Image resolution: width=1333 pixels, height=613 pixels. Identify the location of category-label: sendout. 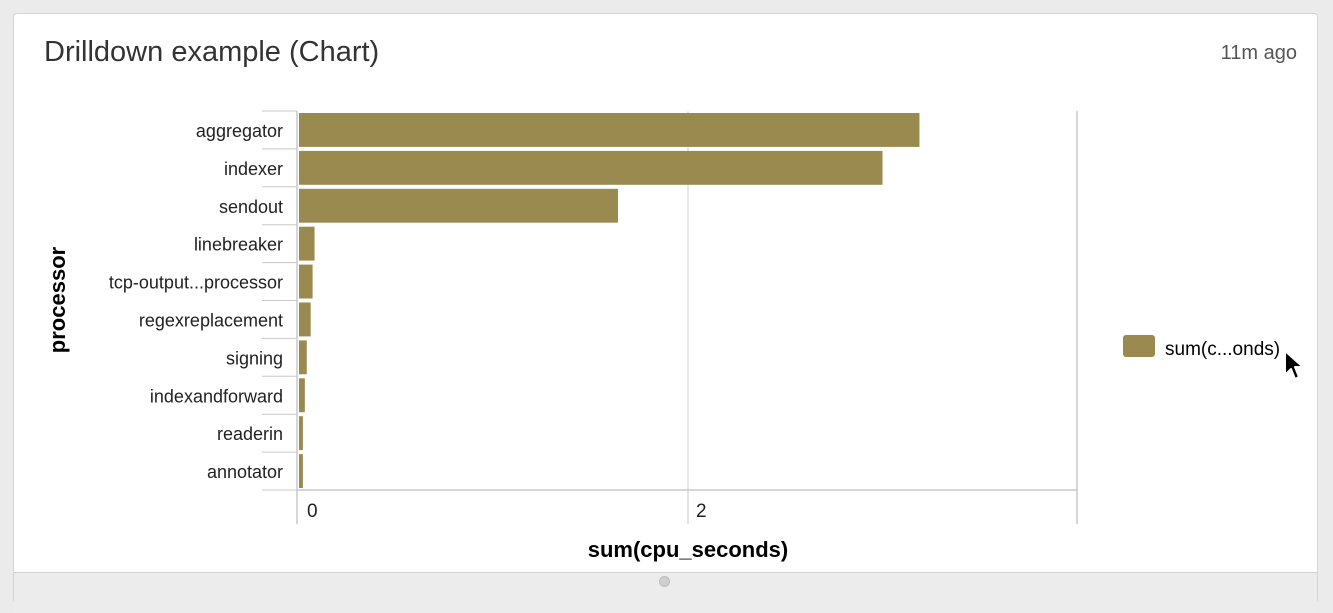
(251, 207).